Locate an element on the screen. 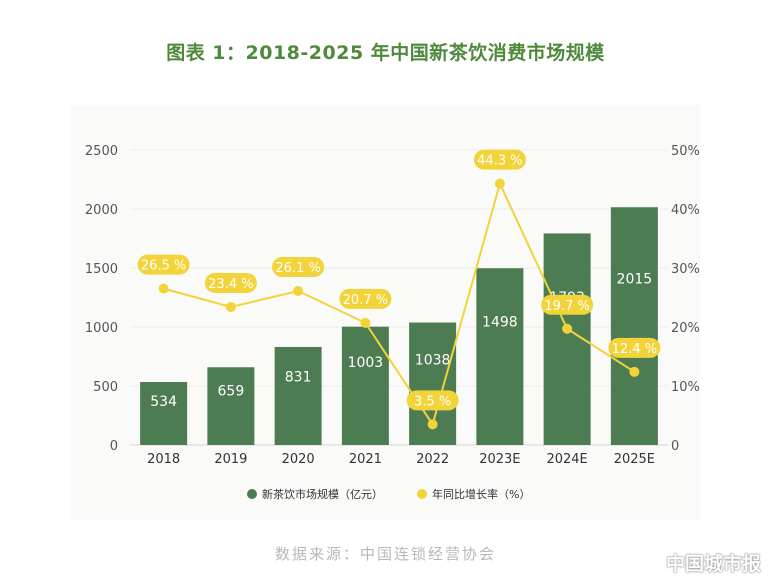 The height and width of the screenshot is (585, 771). x-tick-label: 2018 is located at coordinates (163, 459).